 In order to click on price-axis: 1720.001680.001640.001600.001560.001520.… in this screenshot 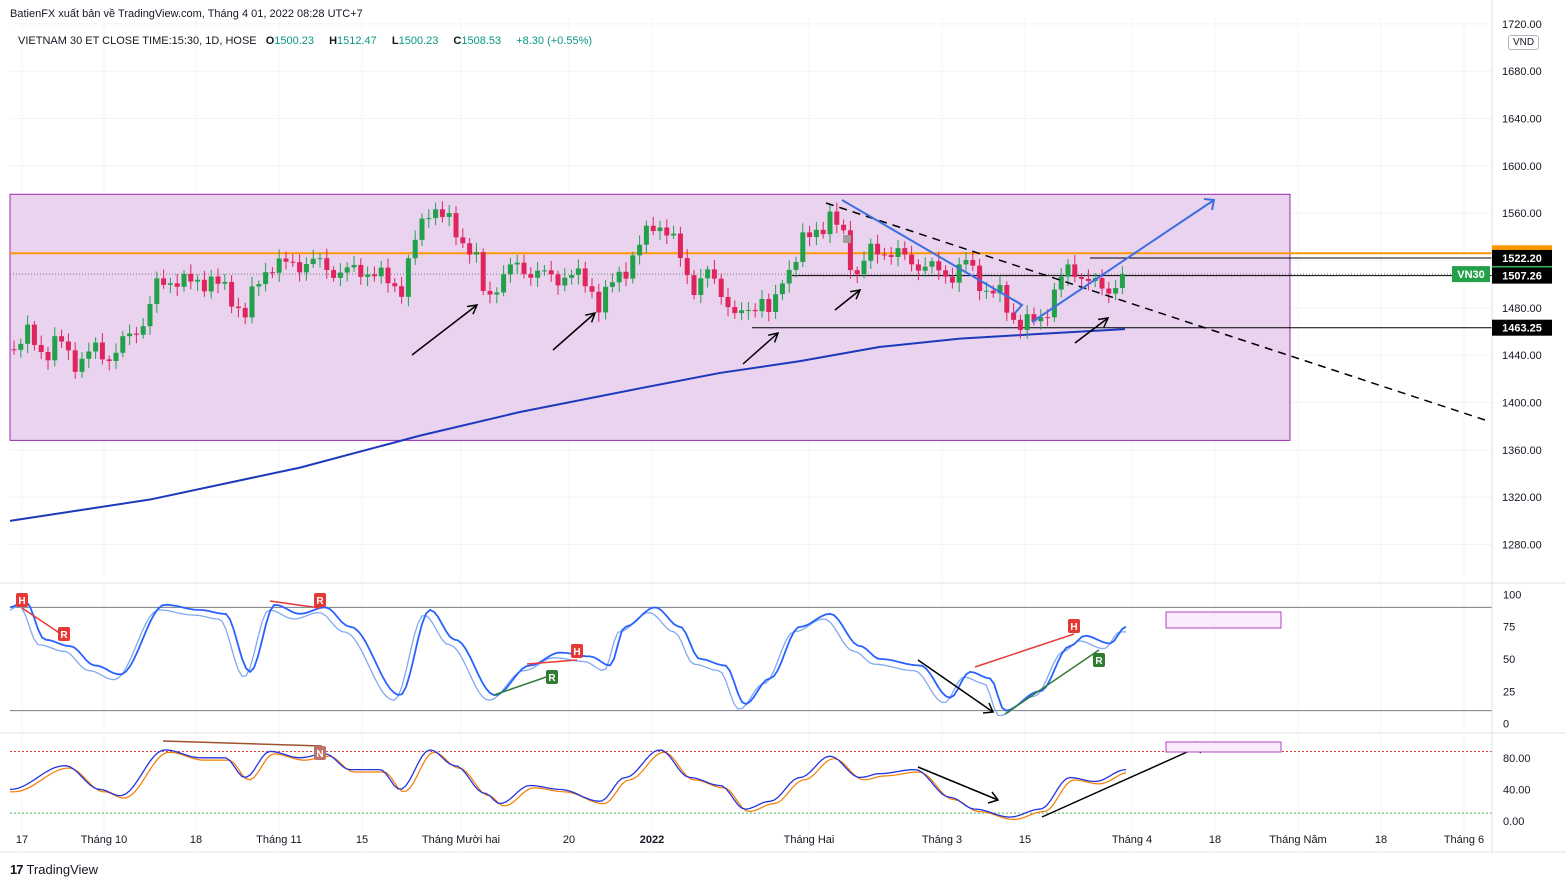, I will do `click(1516, 426)`.